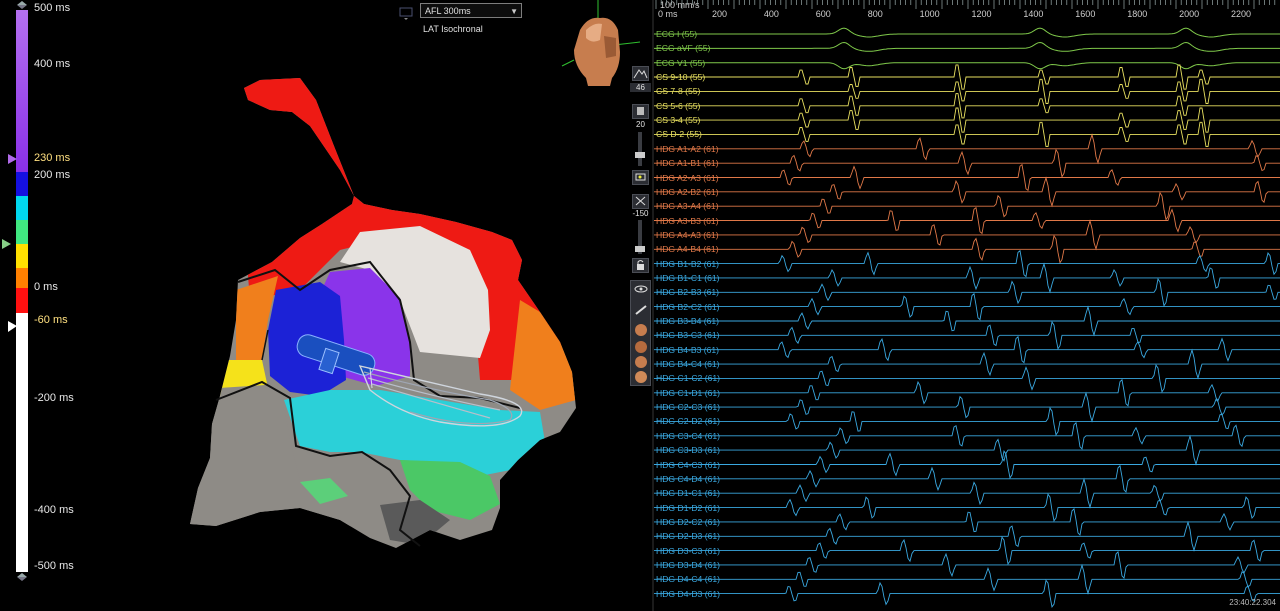 This screenshot has width=1280, height=611. Describe the element at coordinates (688, 478) in the screenshot. I see `channel-label: HDG C4-D4 (61)` at that location.